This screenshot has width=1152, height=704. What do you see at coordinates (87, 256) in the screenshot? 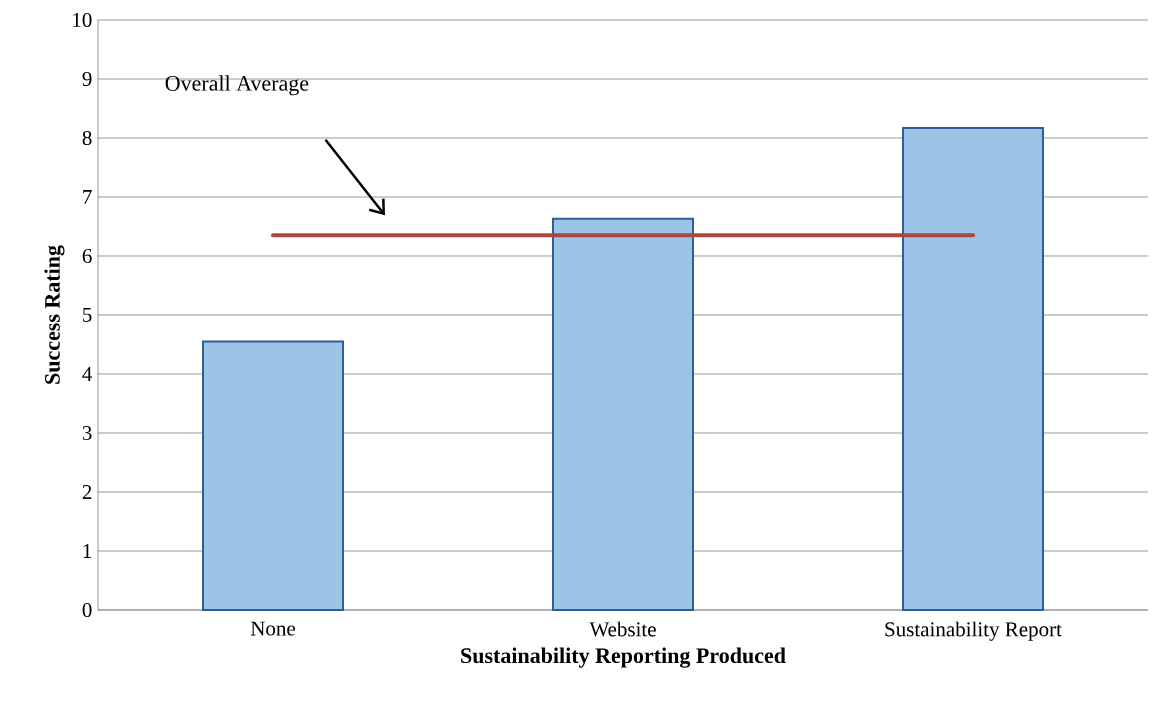
I see `y-tick-label: 6` at bounding box center [87, 256].